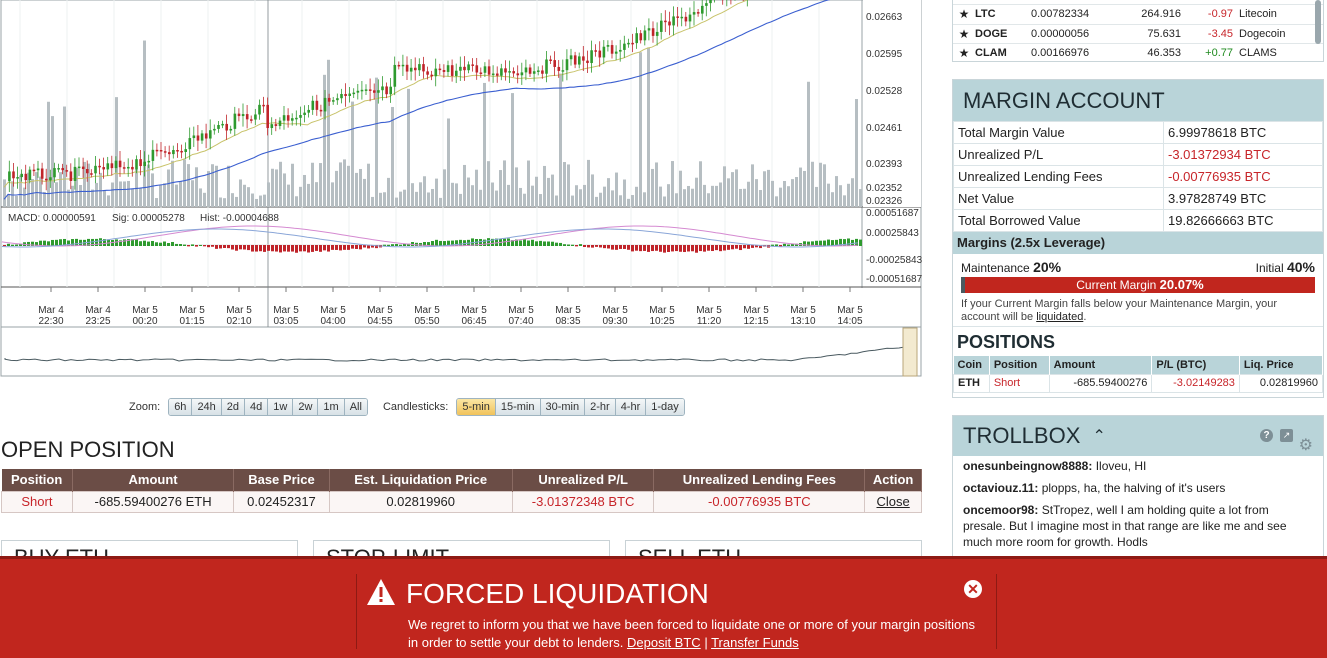 This screenshot has width=1327, height=658. What do you see at coordinates (1195, 365) in the screenshot?
I see `column-header: P/L (BTC)` at bounding box center [1195, 365].